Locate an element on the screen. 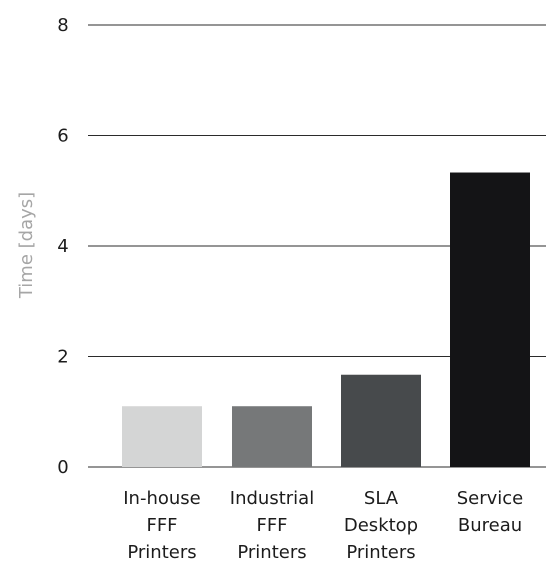 This screenshot has width=553, height=564. y-tick-label: 2 is located at coordinates (62, 357).